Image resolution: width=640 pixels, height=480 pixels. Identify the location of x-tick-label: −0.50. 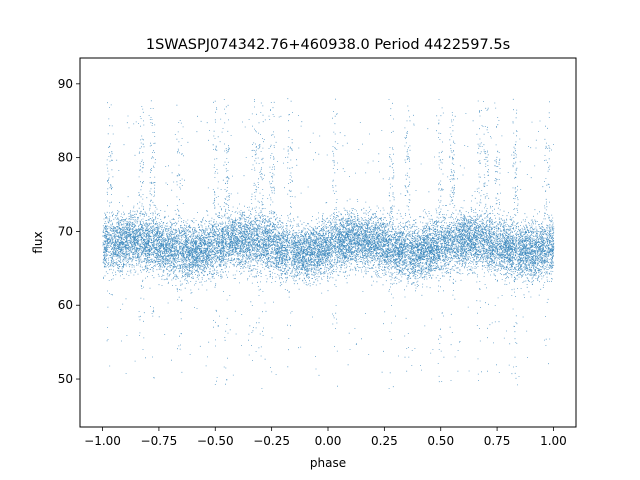
(215, 441).